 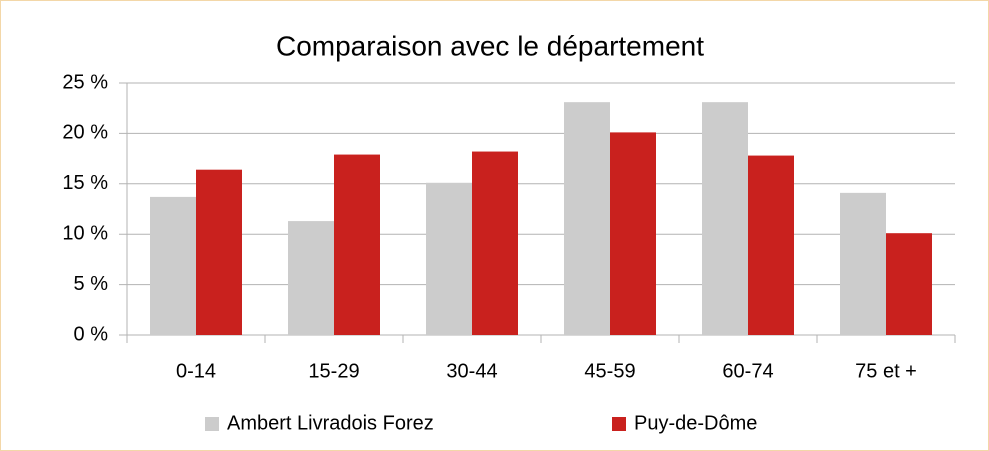 I want to click on chart-title: Comparaison avec le département, so click(x=490, y=45).